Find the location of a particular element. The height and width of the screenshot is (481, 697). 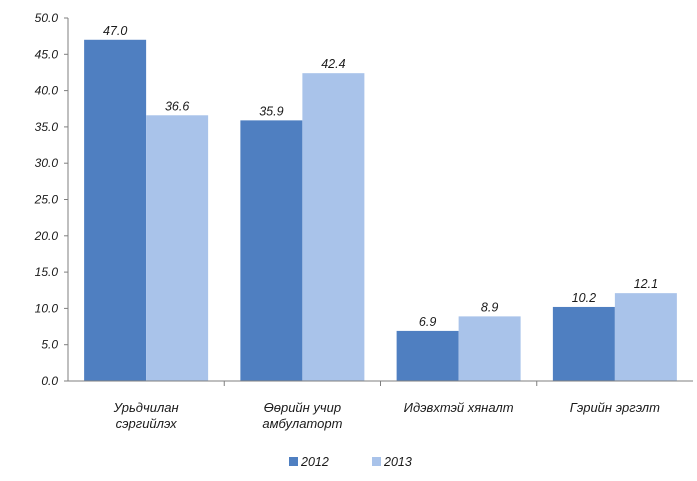

legend-label: 2012 is located at coordinates (314, 462).